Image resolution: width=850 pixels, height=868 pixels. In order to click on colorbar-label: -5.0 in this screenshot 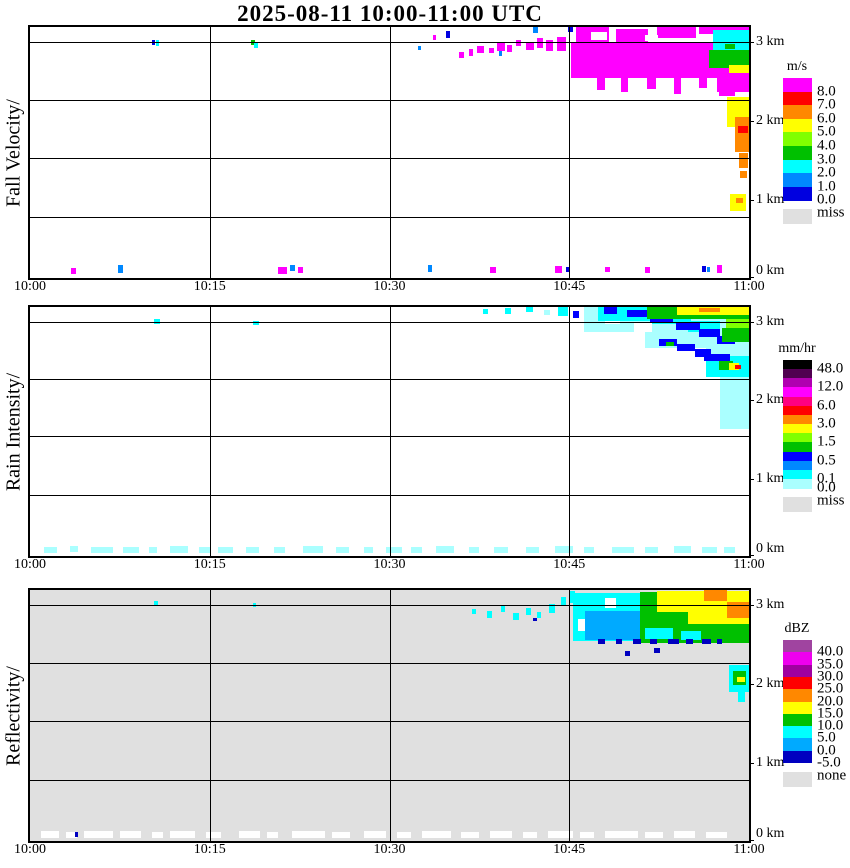, I will do `click(829, 762)`.